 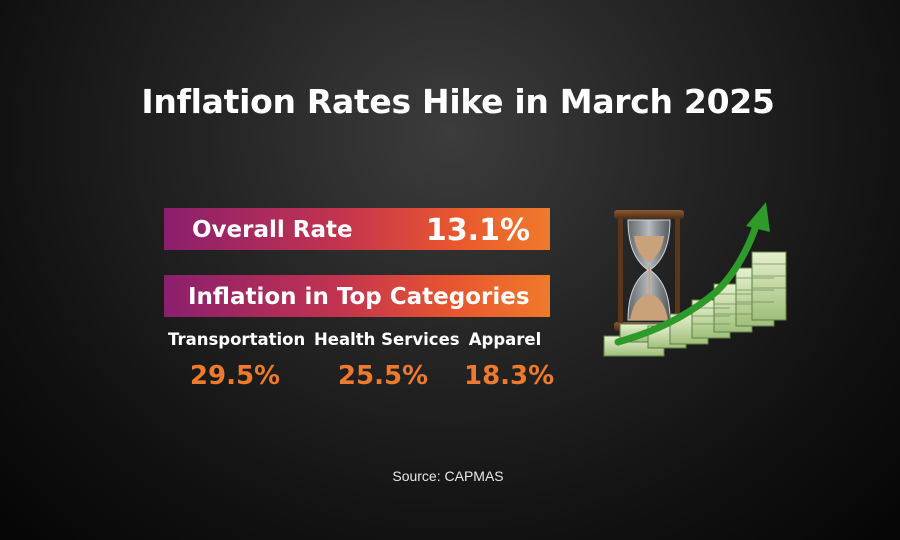 I want to click on category-health-services: Health Services 25.5%, so click(x=387, y=360).